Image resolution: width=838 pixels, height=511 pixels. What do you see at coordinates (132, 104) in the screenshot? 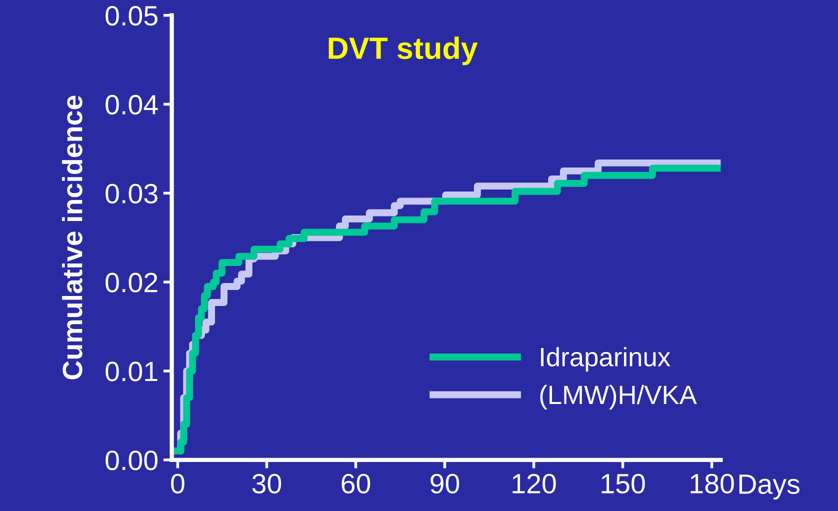
I see `y-tick-label: 0.04` at bounding box center [132, 104].